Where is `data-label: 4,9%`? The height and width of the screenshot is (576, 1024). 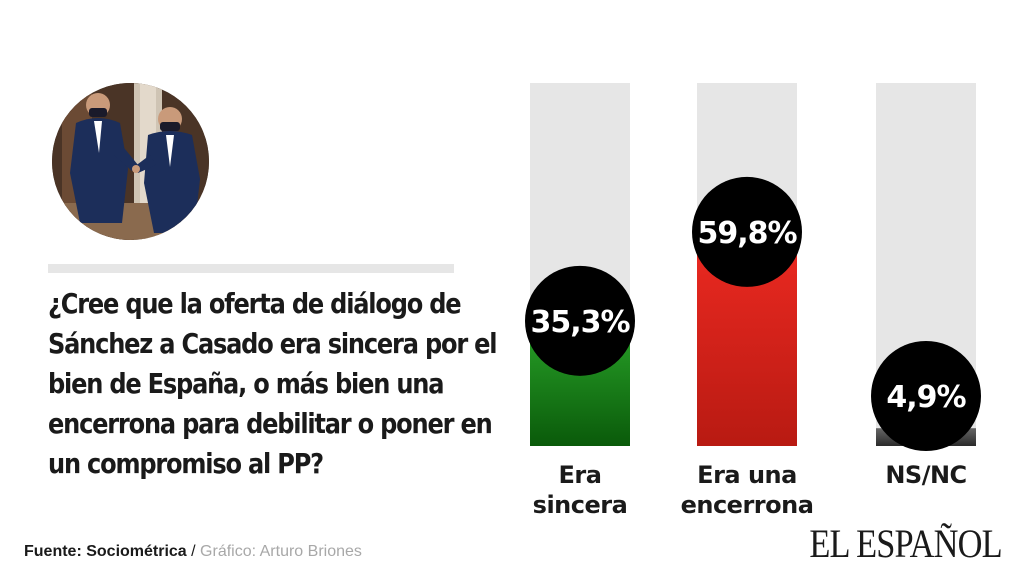 data-label: 4,9% is located at coordinates (926, 397).